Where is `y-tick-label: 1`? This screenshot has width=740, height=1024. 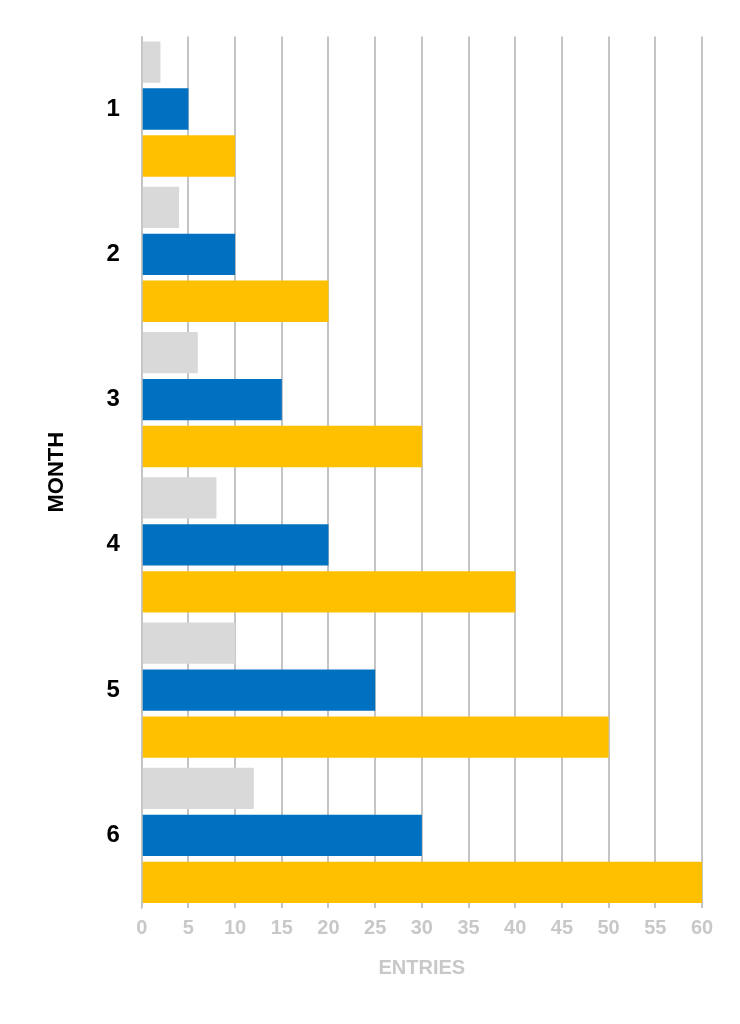
y-tick-label: 1 is located at coordinates (113, 107).